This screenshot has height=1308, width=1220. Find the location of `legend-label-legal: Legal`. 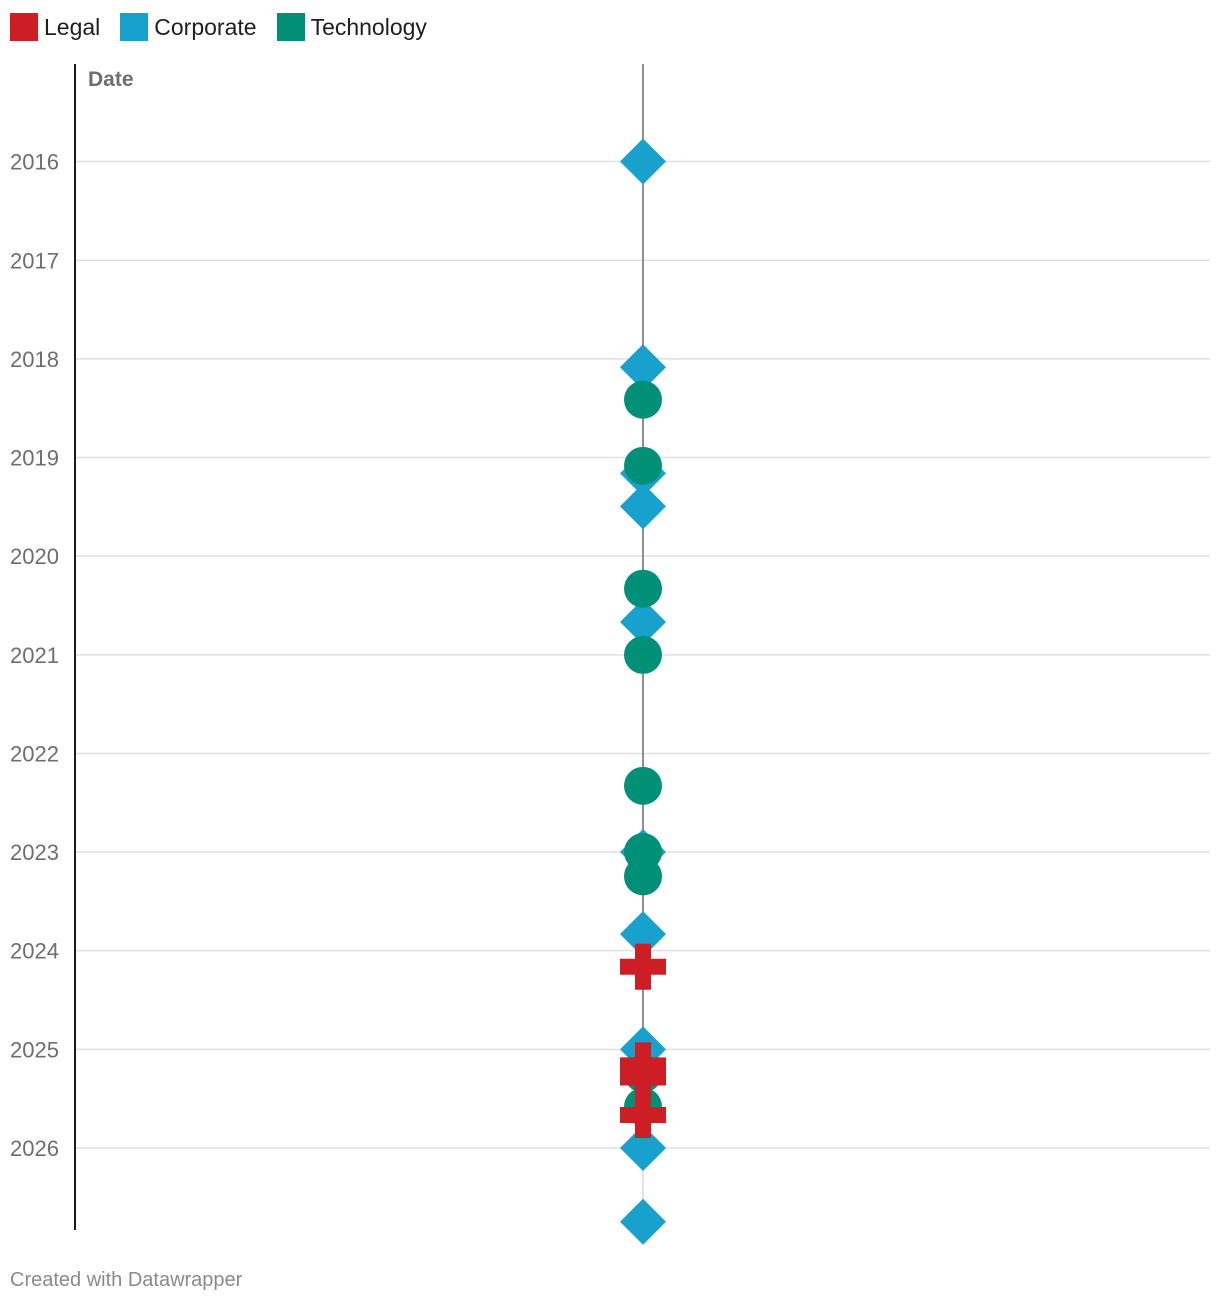

legend-label-legal: Legal is located at coordinates (72, 26).